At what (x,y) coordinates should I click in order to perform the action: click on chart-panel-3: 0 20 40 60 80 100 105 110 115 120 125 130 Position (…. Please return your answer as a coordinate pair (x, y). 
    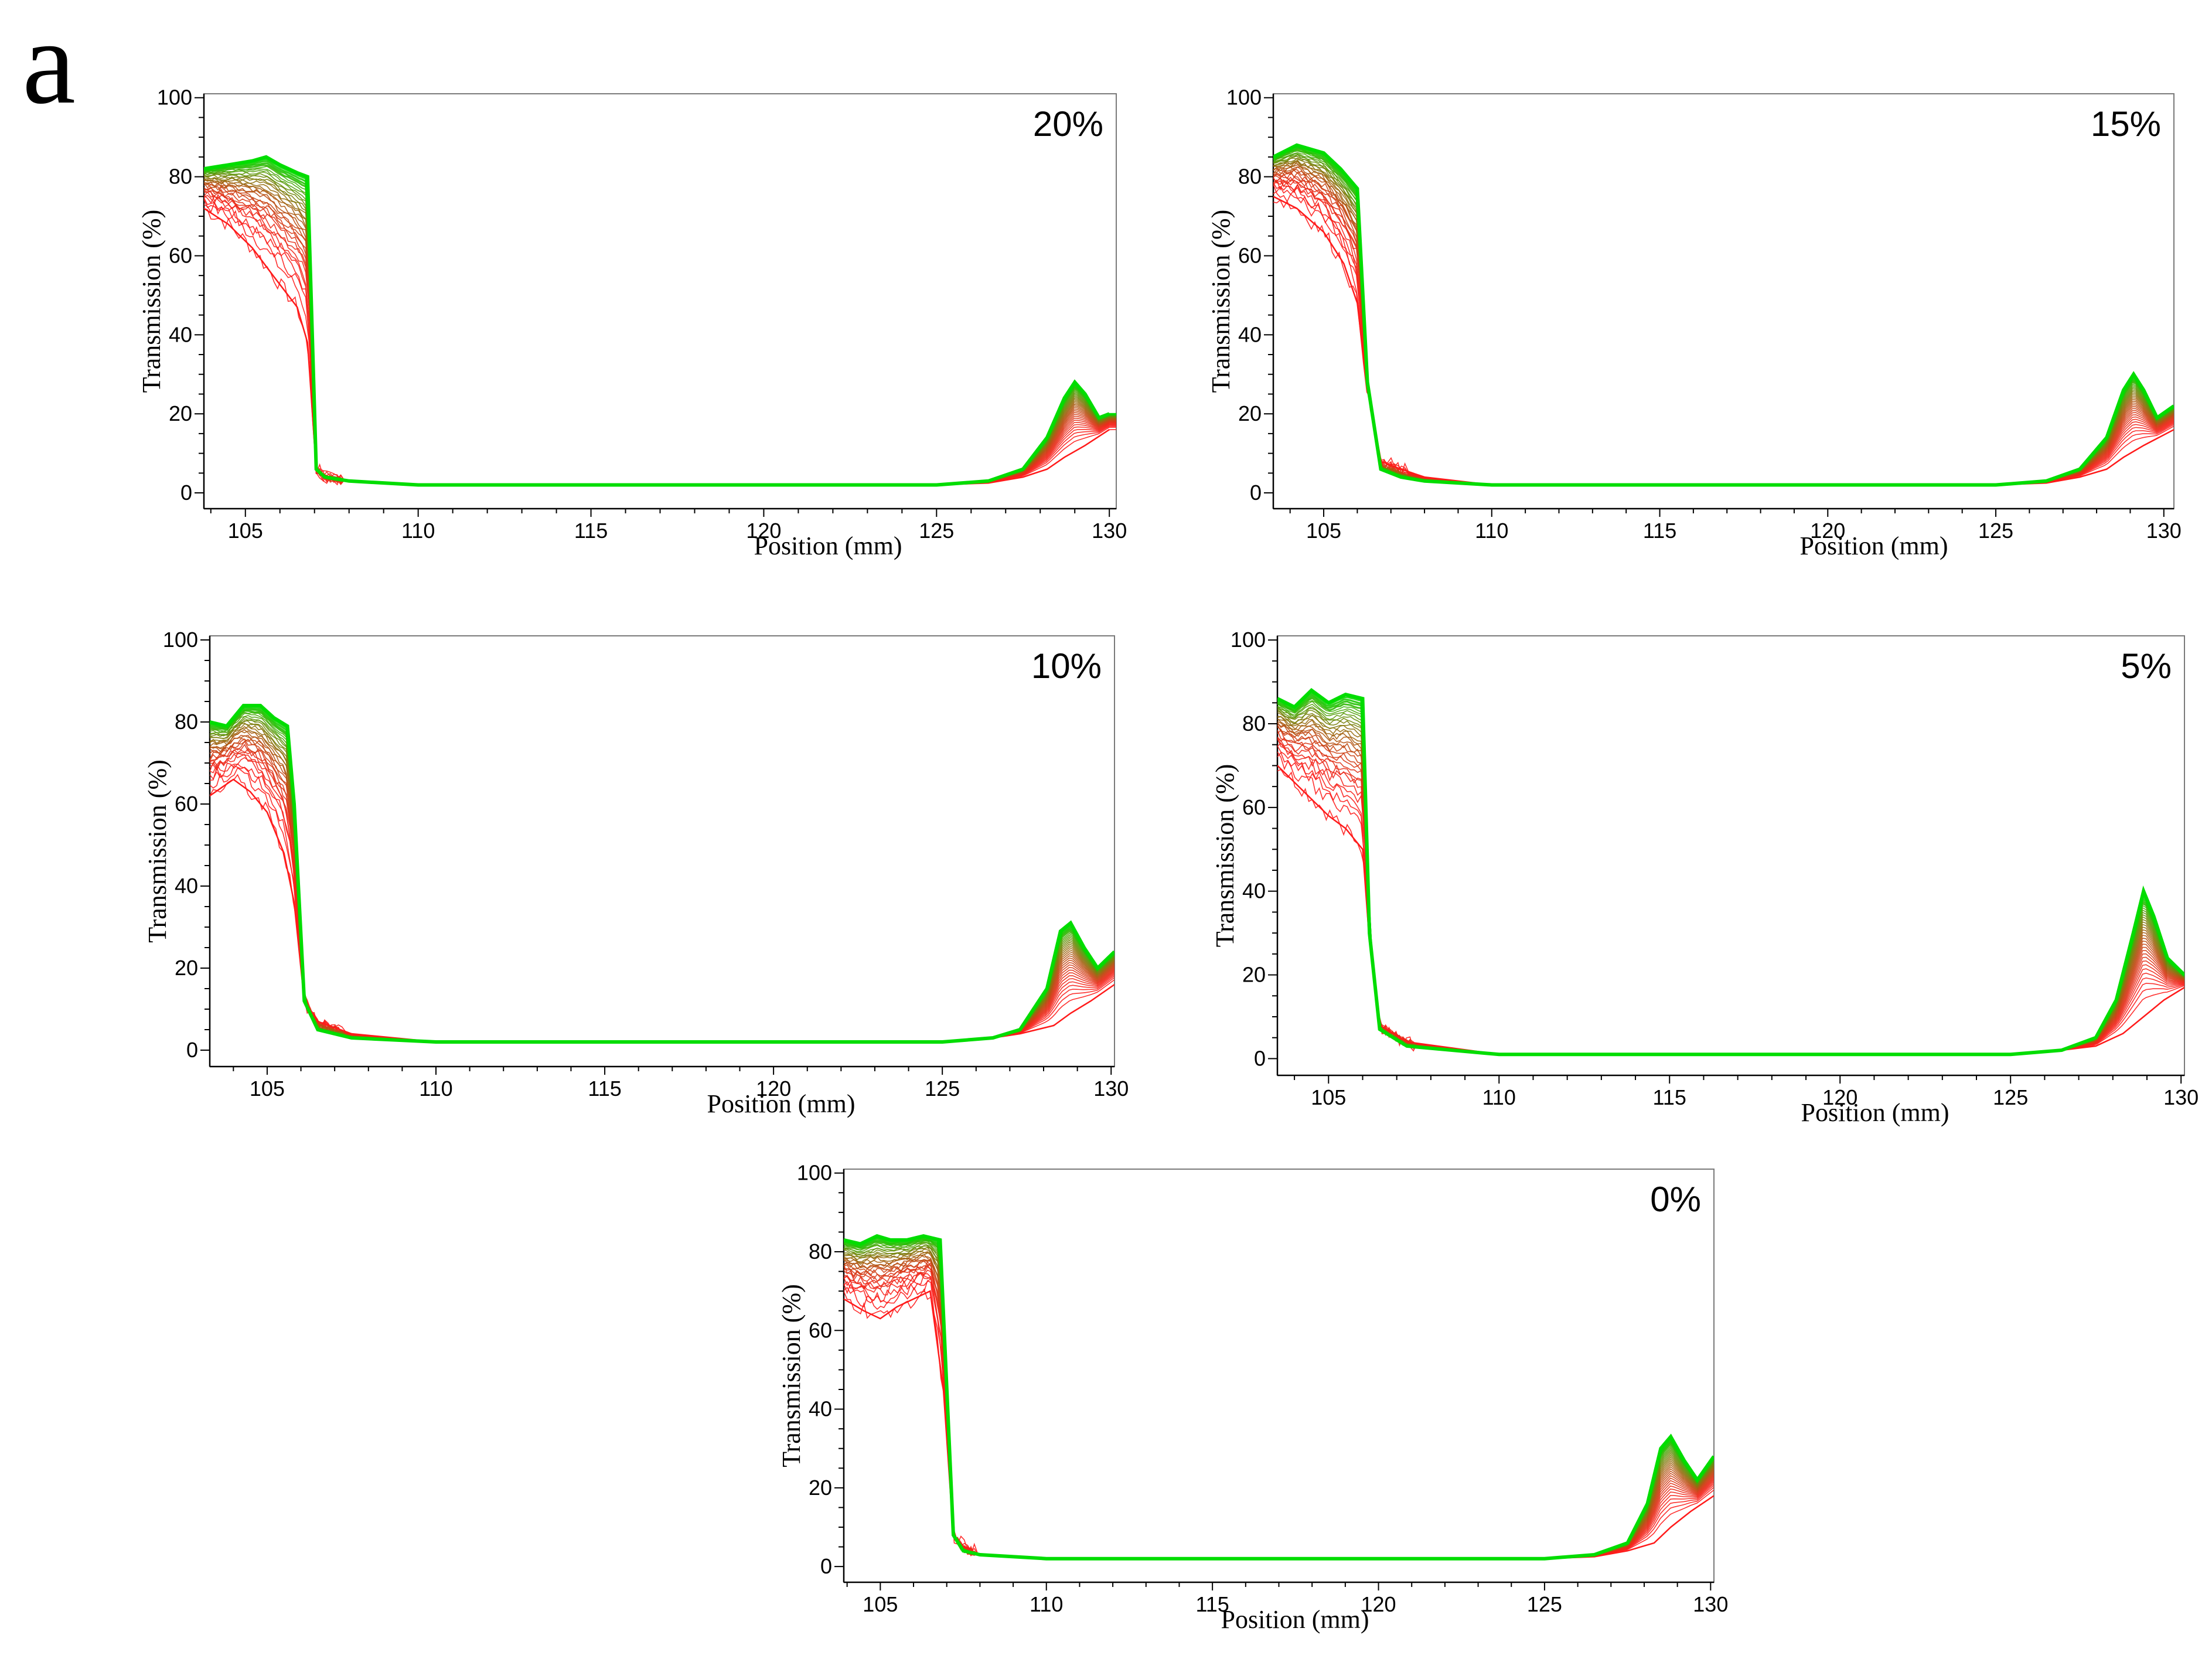
    Looking at the image, I should click on (1705, 877).